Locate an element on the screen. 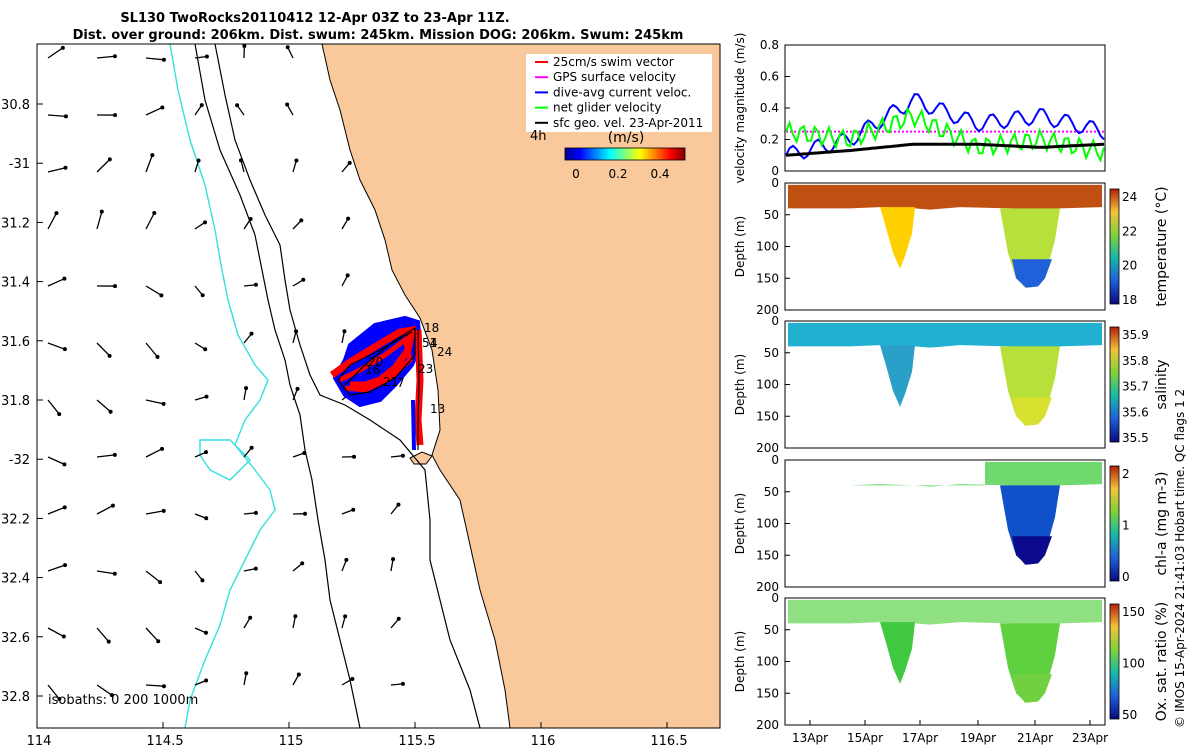 The image size is (1200, 754). time-tick-label: 15Apr is located at coordinates (865, 738).